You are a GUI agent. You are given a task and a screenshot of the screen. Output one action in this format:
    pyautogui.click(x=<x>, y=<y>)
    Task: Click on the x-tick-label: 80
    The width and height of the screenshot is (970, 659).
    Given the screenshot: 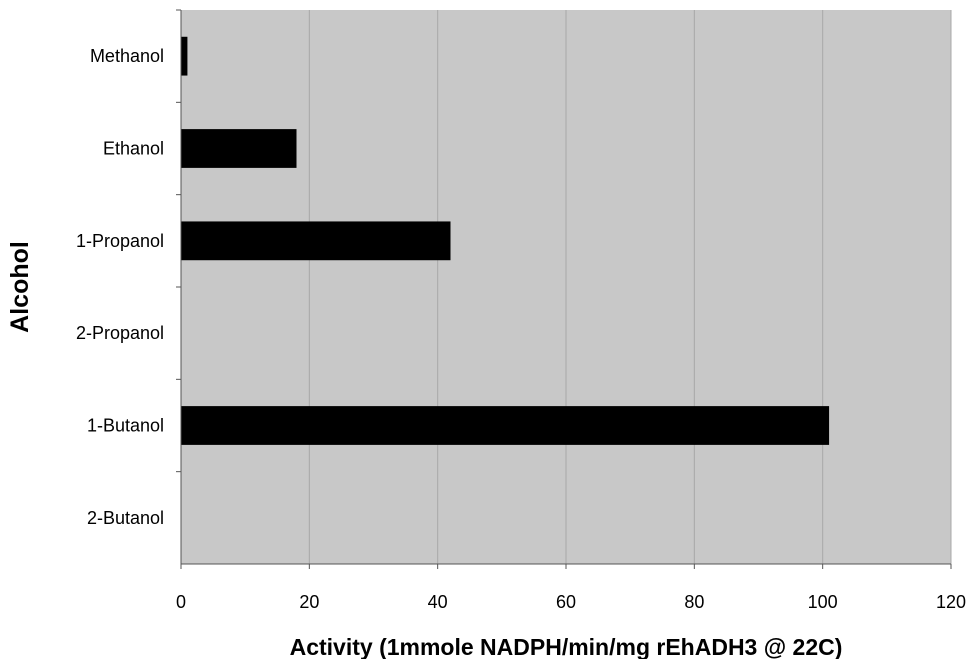 What is the action you would take?
    pyautogui.click(x=694, y=602)
    